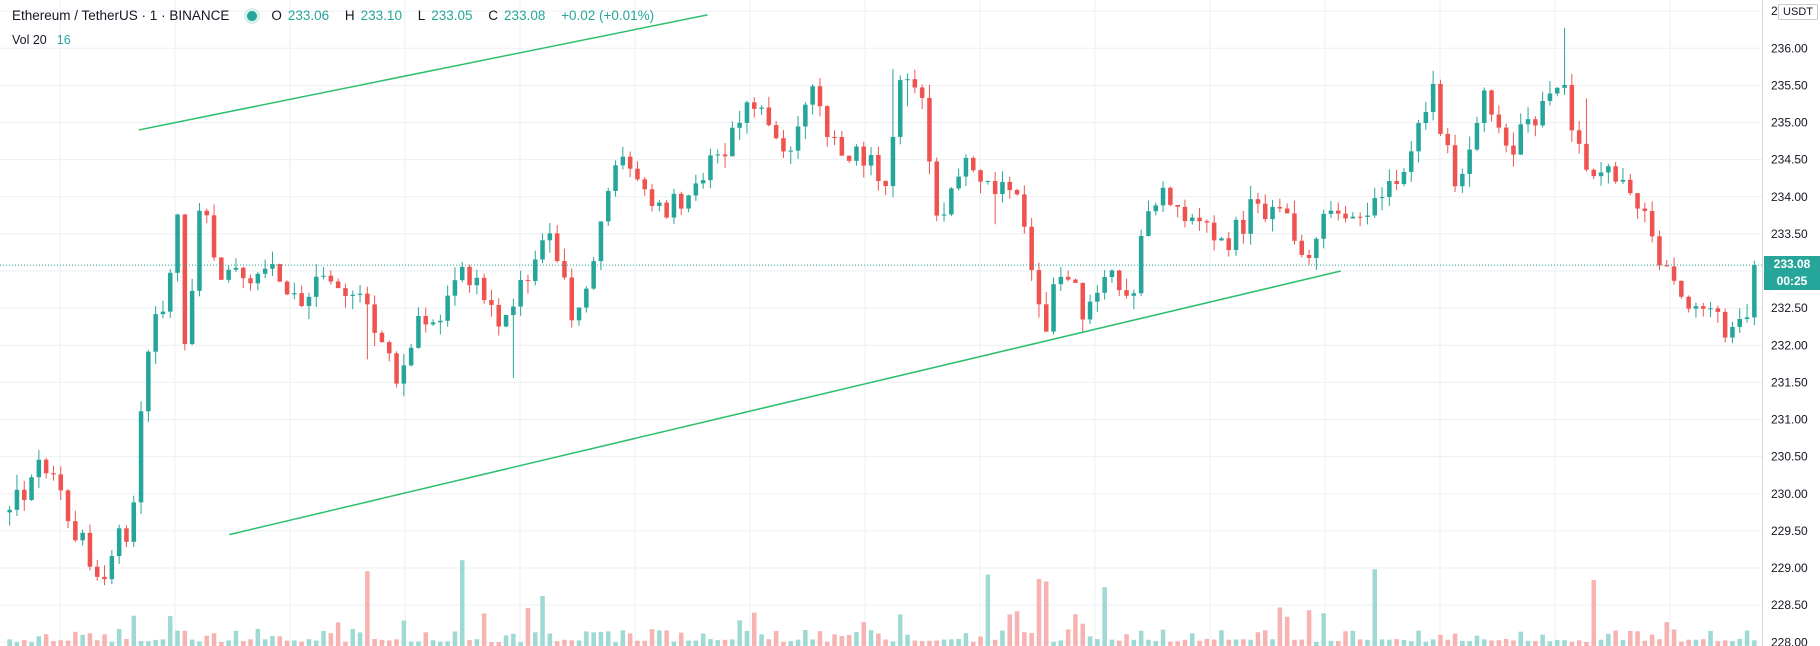 The image size is (1820, 646). What do you see at coordinates (608, 15) in the screenshot?
I see `change-value: +0.02 (+0.01%)` at bounding box center [608, 15].